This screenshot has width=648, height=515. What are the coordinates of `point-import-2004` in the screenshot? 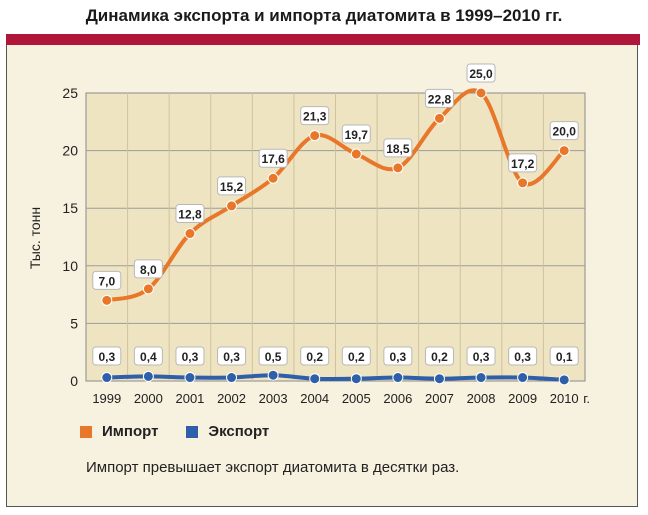 It's located at (315, 136).